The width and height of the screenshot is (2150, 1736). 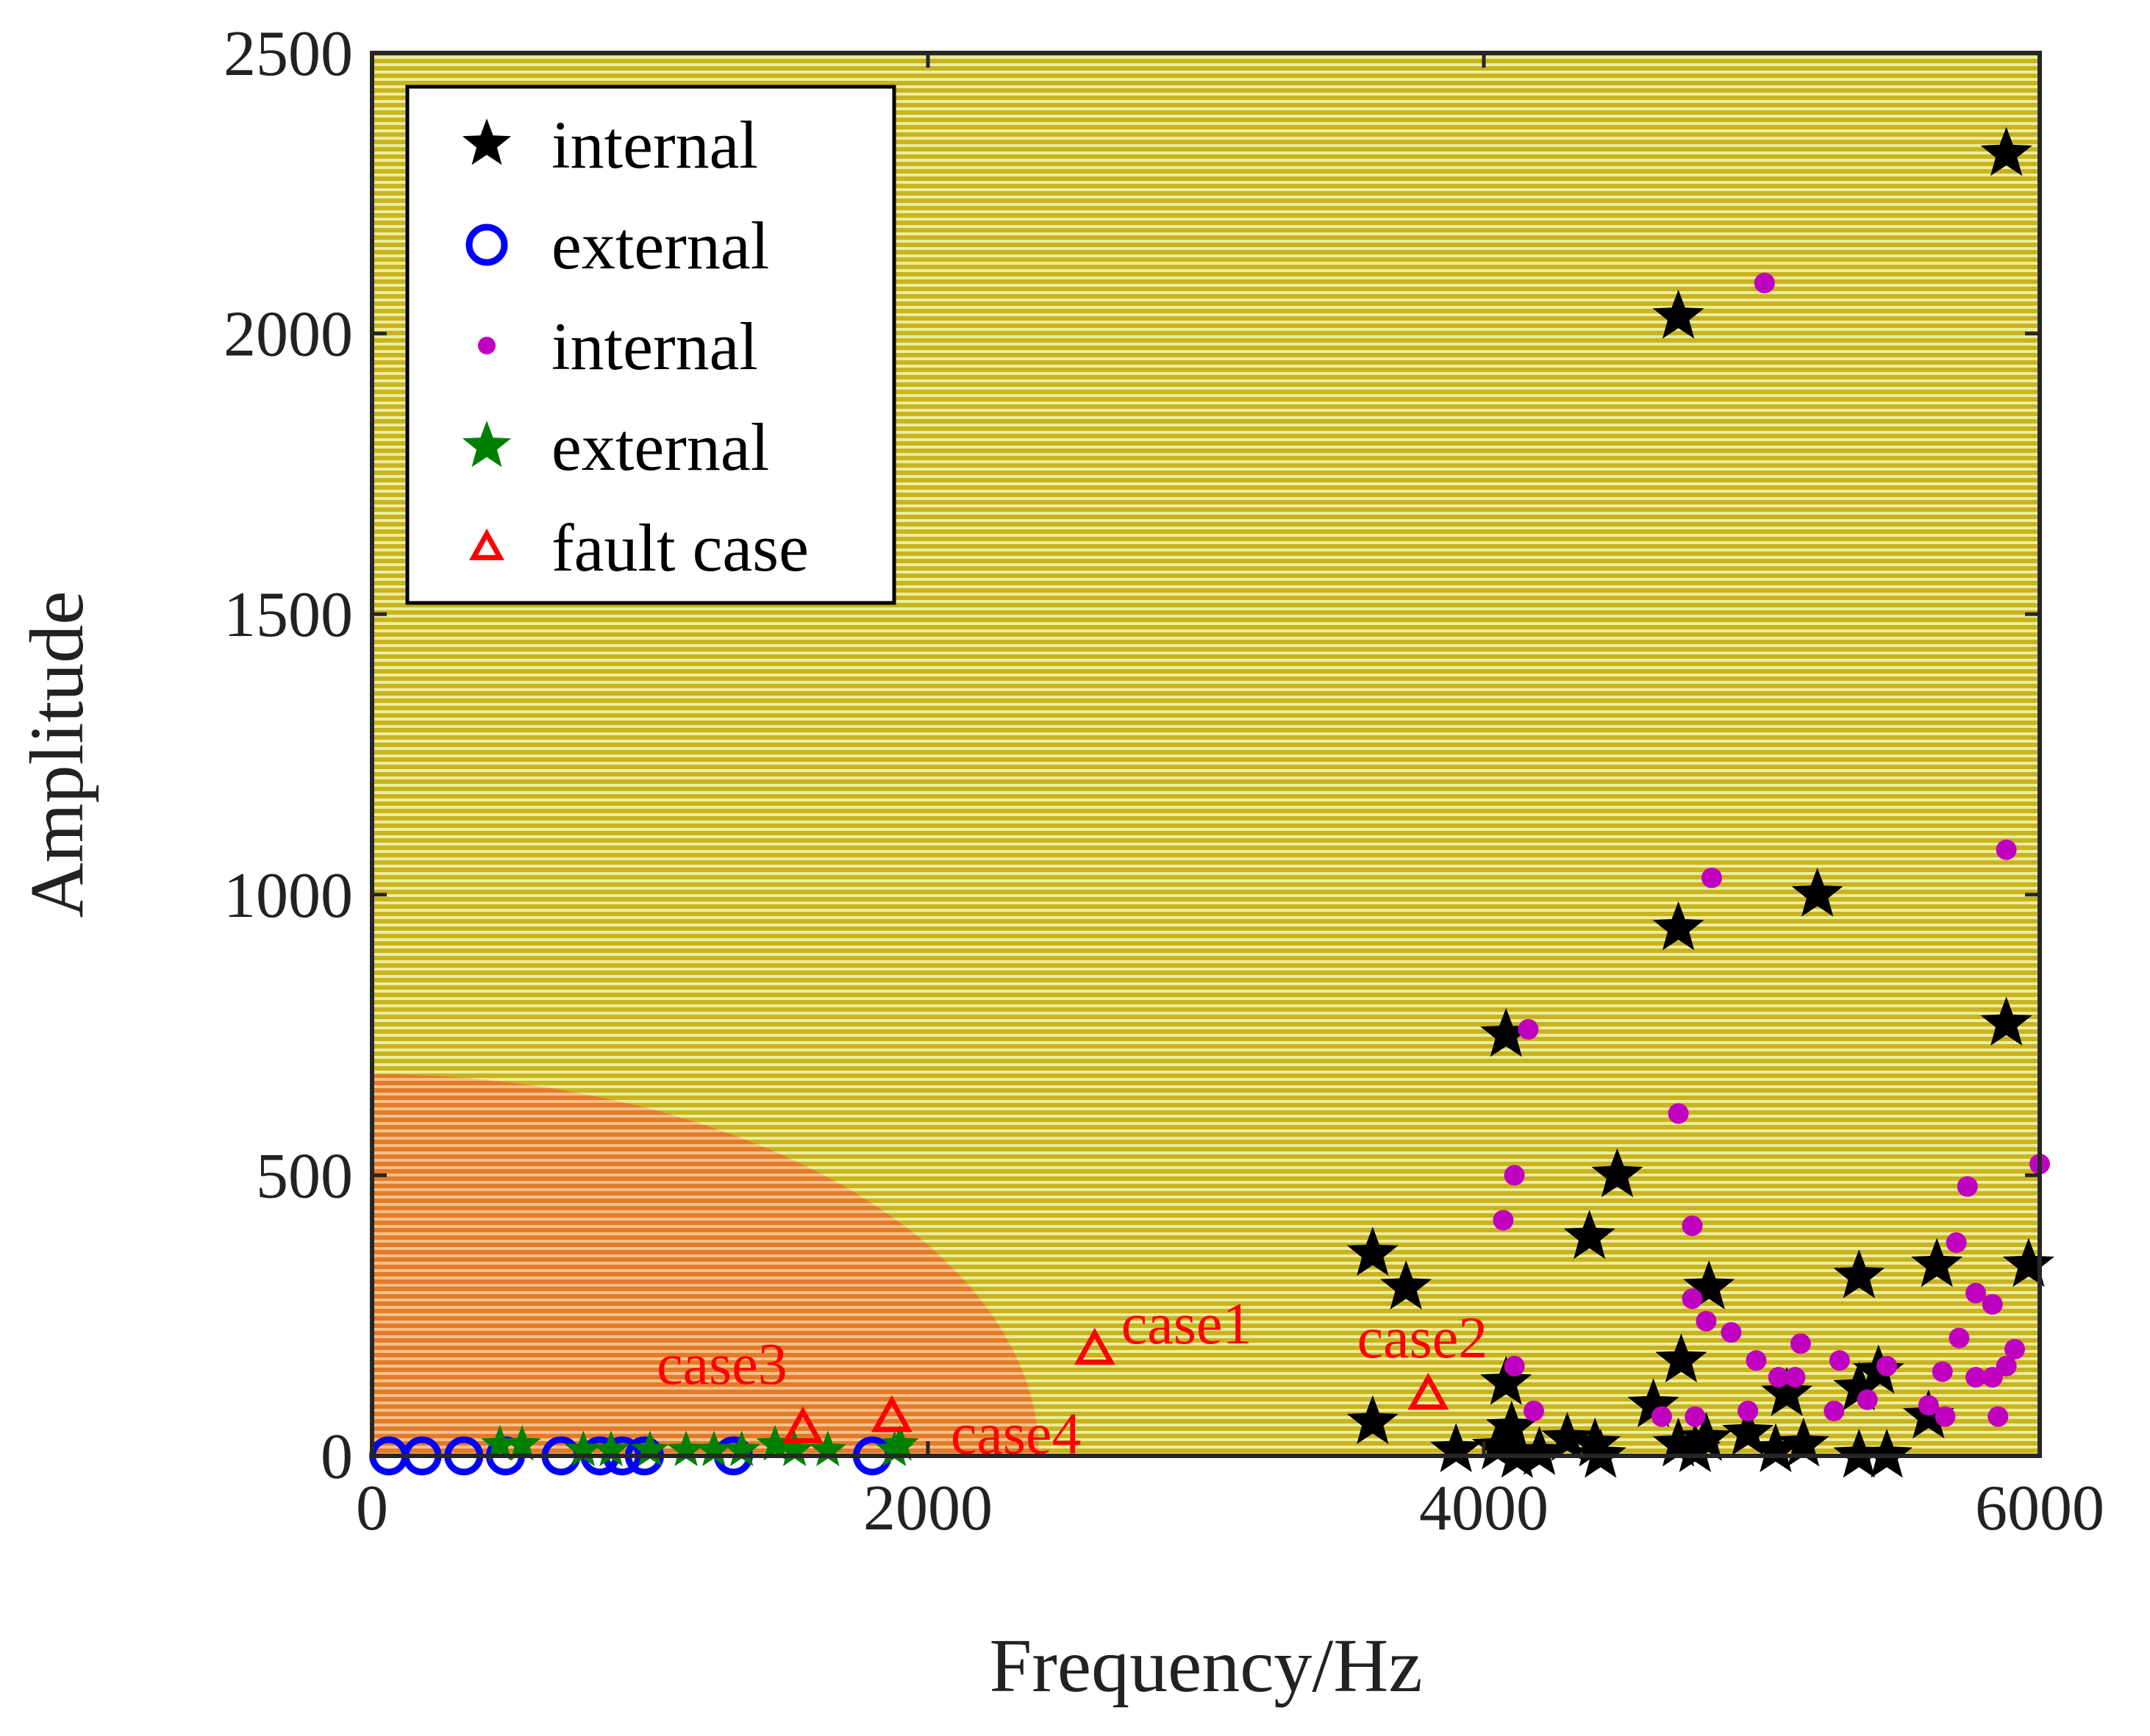 I want to click on y-tick-label: 500, so click(x=304, y=1176).